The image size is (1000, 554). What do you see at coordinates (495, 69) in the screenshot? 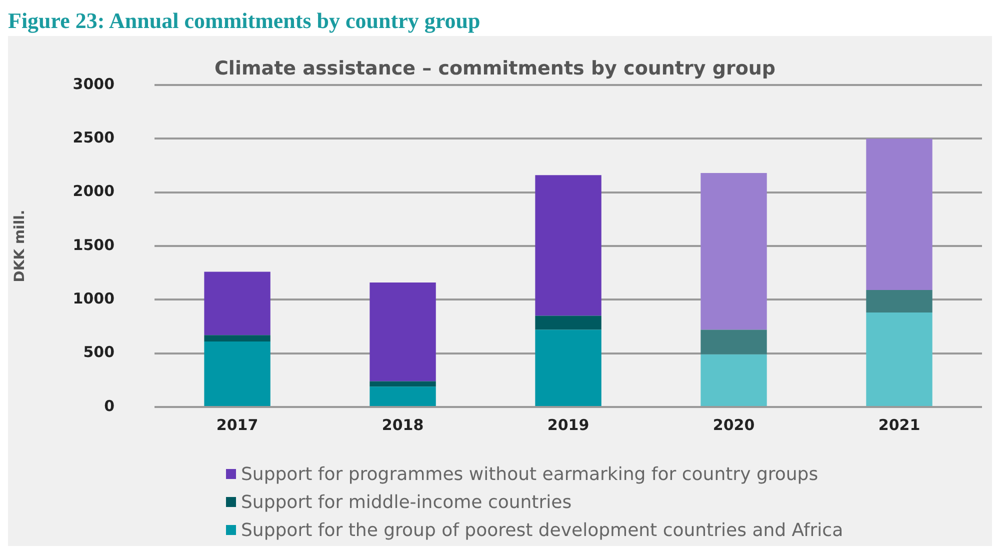
I see `chart-subtitle: Climate assistance – commitments by country group` at bounding box center [495, 69].